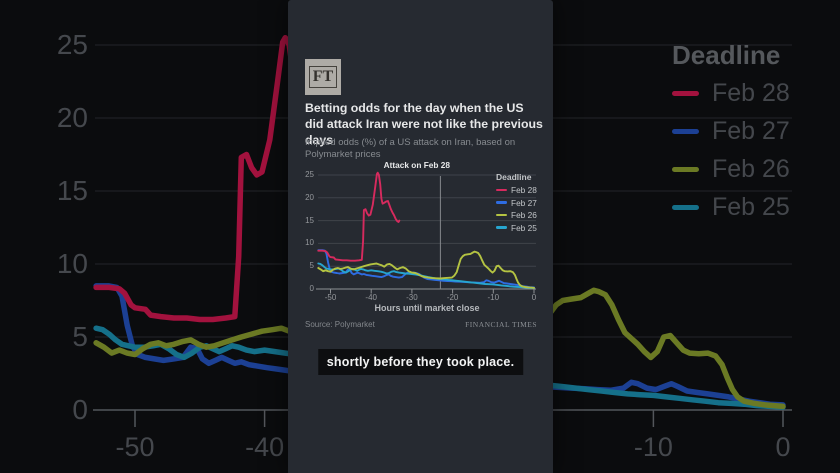 The height and width of the screenshot is (473, 840). What do you see at coordinates (452, 297) in the screenshot?
I see `axis-tick-label: -20` at bounding box center [452, 297].